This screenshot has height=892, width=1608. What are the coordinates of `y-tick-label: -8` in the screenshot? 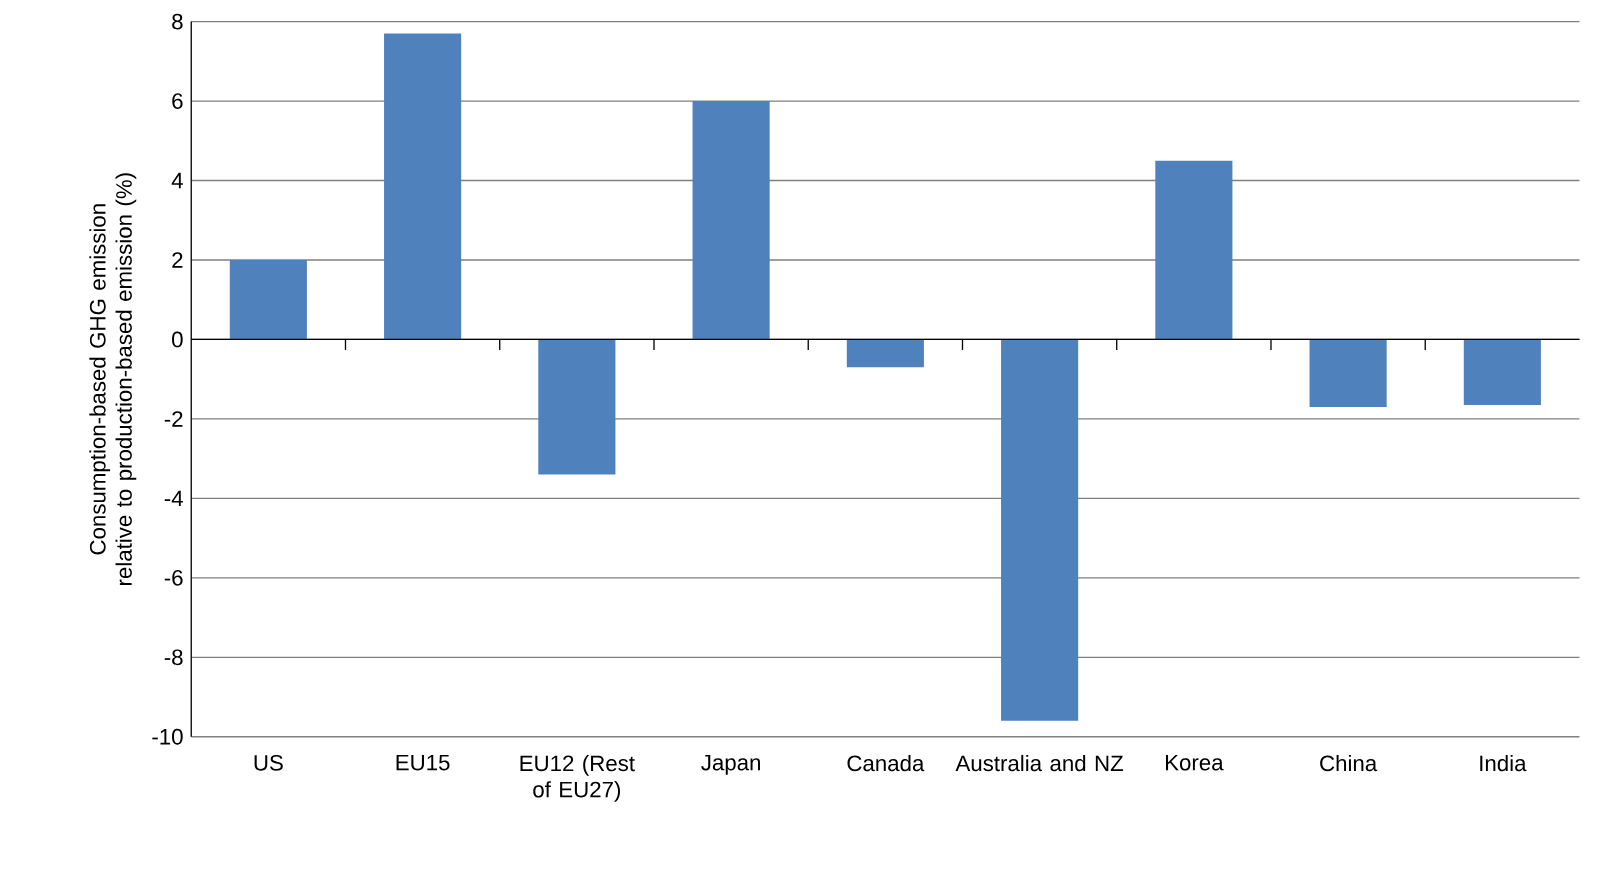 It's located at (173, 657).